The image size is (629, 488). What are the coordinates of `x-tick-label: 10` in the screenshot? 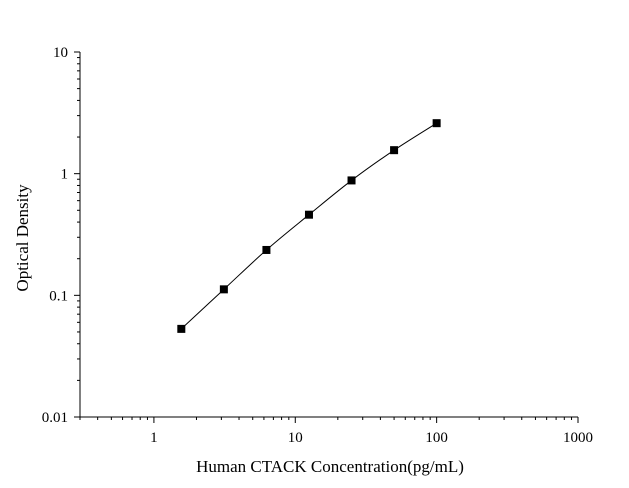 It's located at (295, 438).